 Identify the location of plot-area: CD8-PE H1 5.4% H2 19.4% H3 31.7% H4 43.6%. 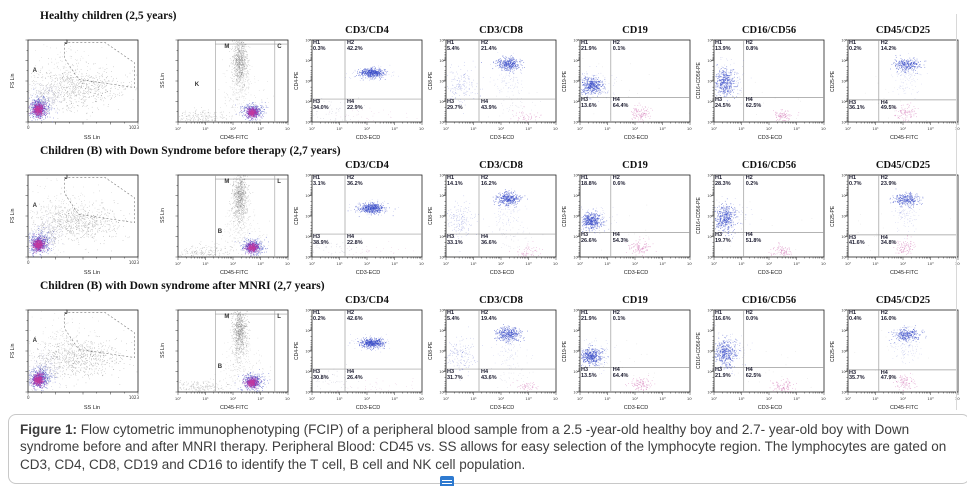
(495, 357).